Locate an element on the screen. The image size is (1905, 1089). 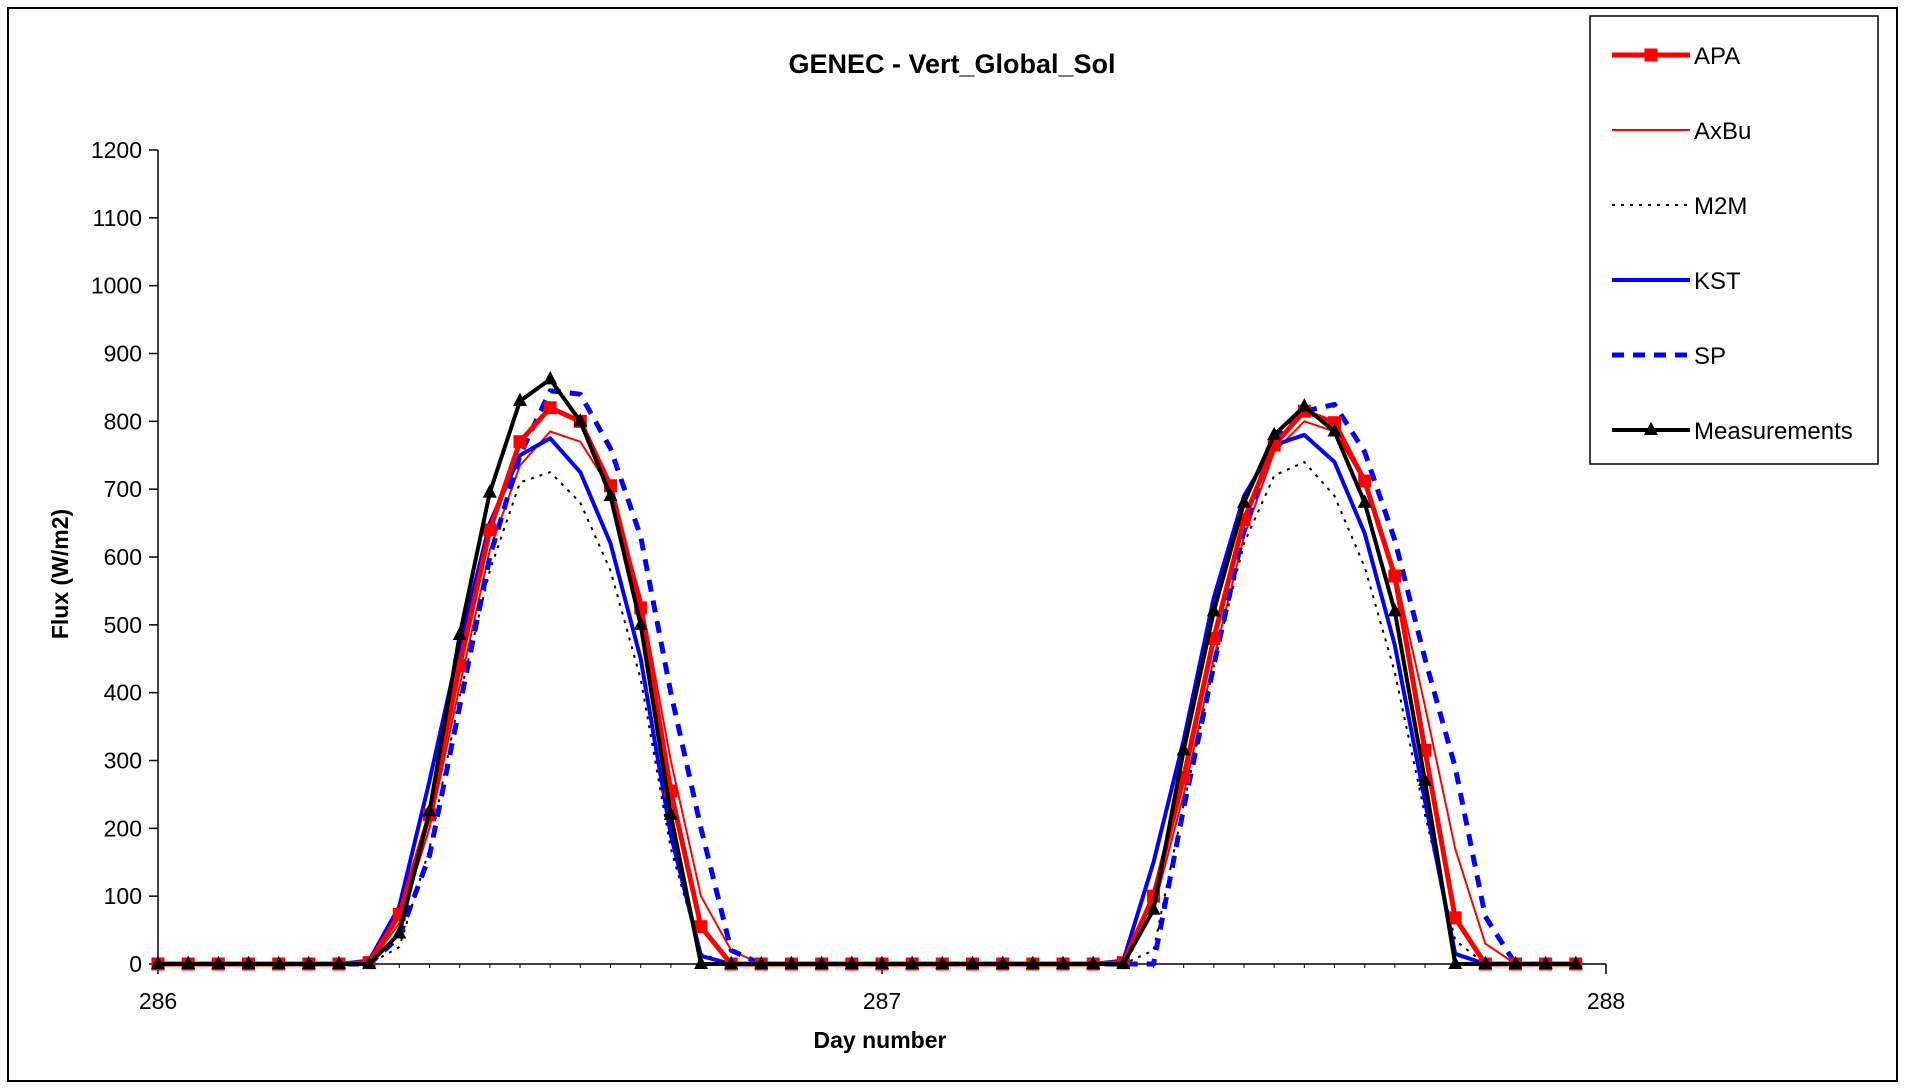
legend-item-kst: KST is located at coordinates (1676, 281).